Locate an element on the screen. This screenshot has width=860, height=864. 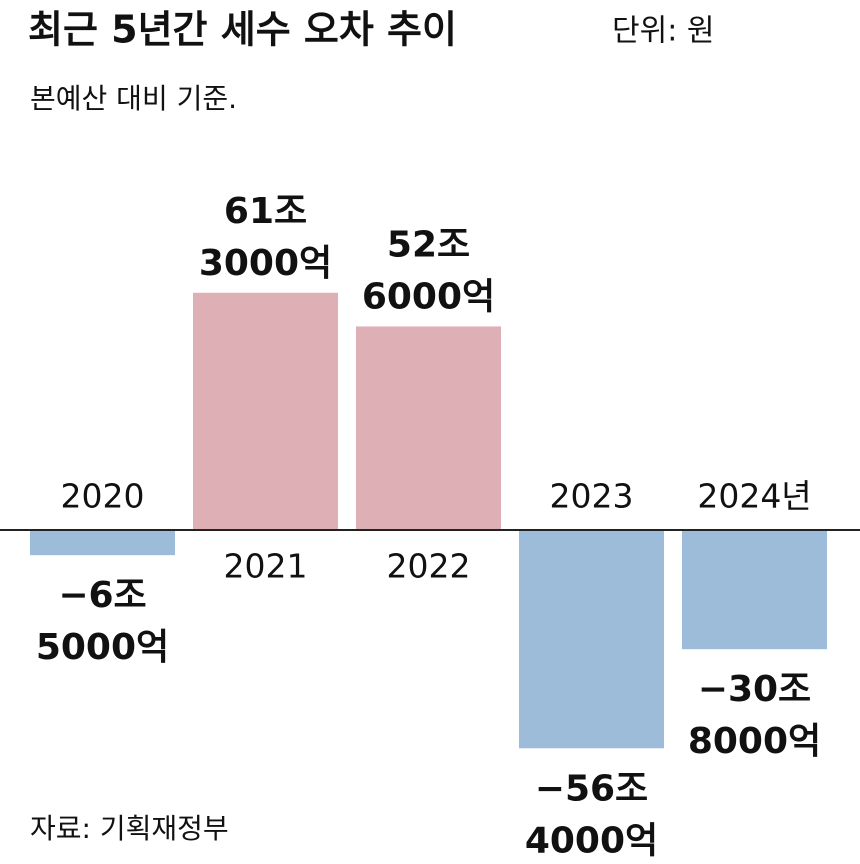
value-label: 6000억 is located at coordinates (428, 296).